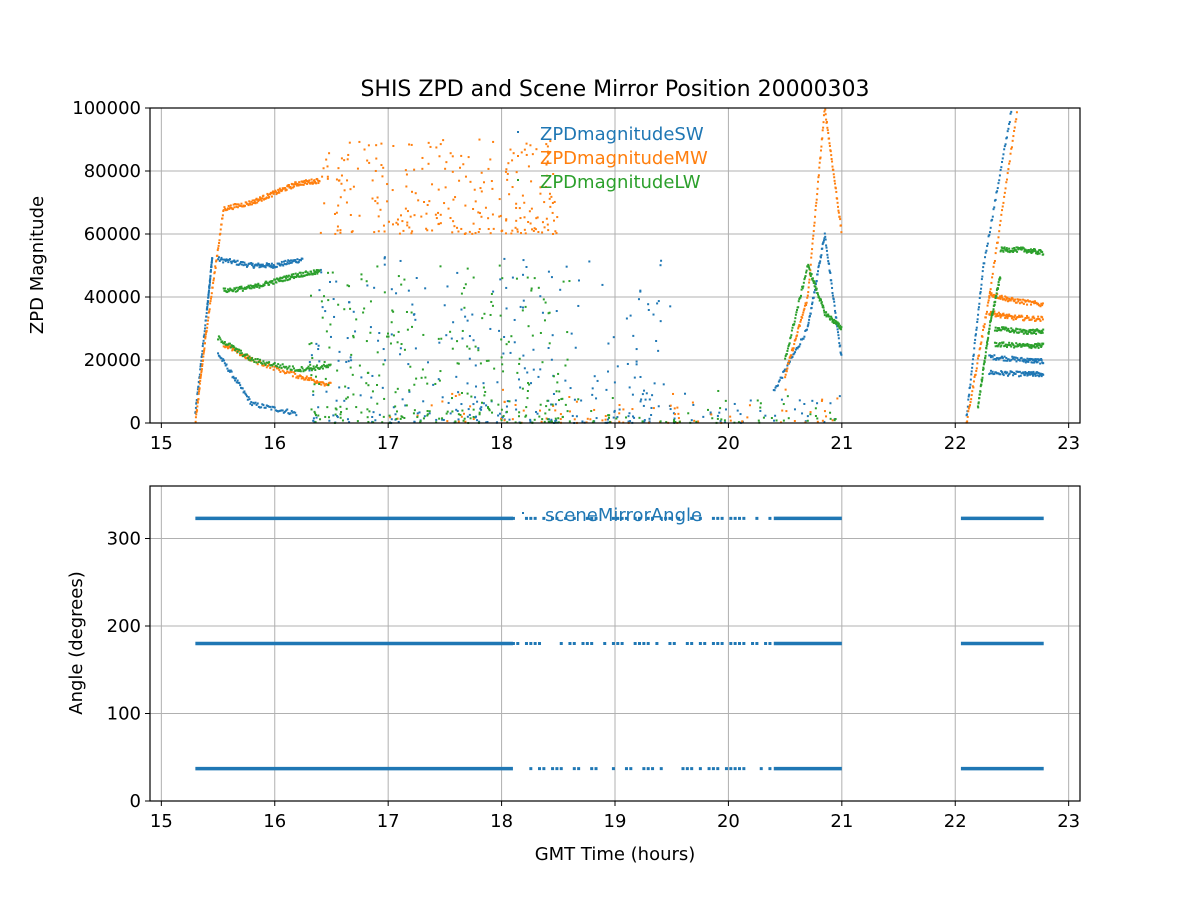 This screenshot has height=905, width=1200. Describe the element at coordinates (841, 443) in the screenshot. I see `zpd-x-tick-label: 21` at that location.